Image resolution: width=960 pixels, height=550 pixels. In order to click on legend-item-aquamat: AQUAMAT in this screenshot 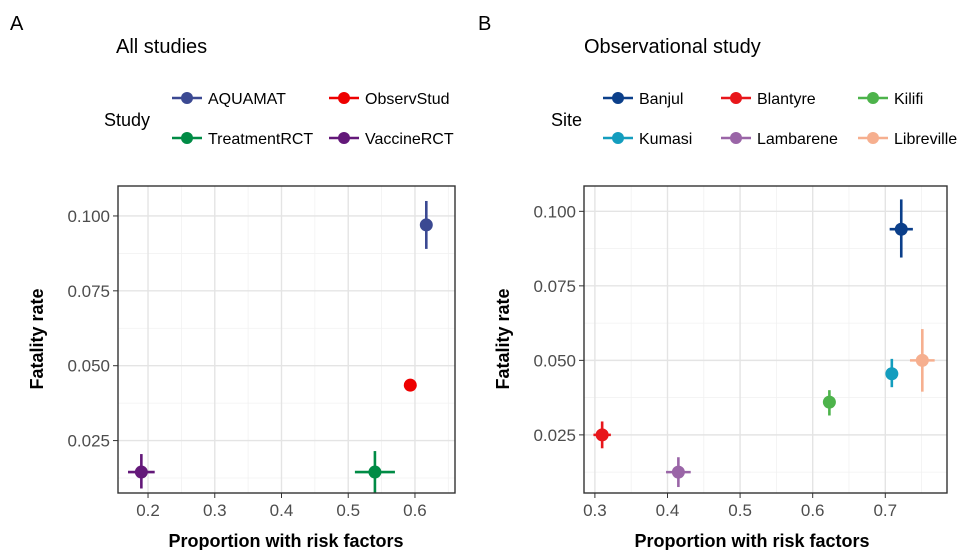, I will do `click(229, 99)`.